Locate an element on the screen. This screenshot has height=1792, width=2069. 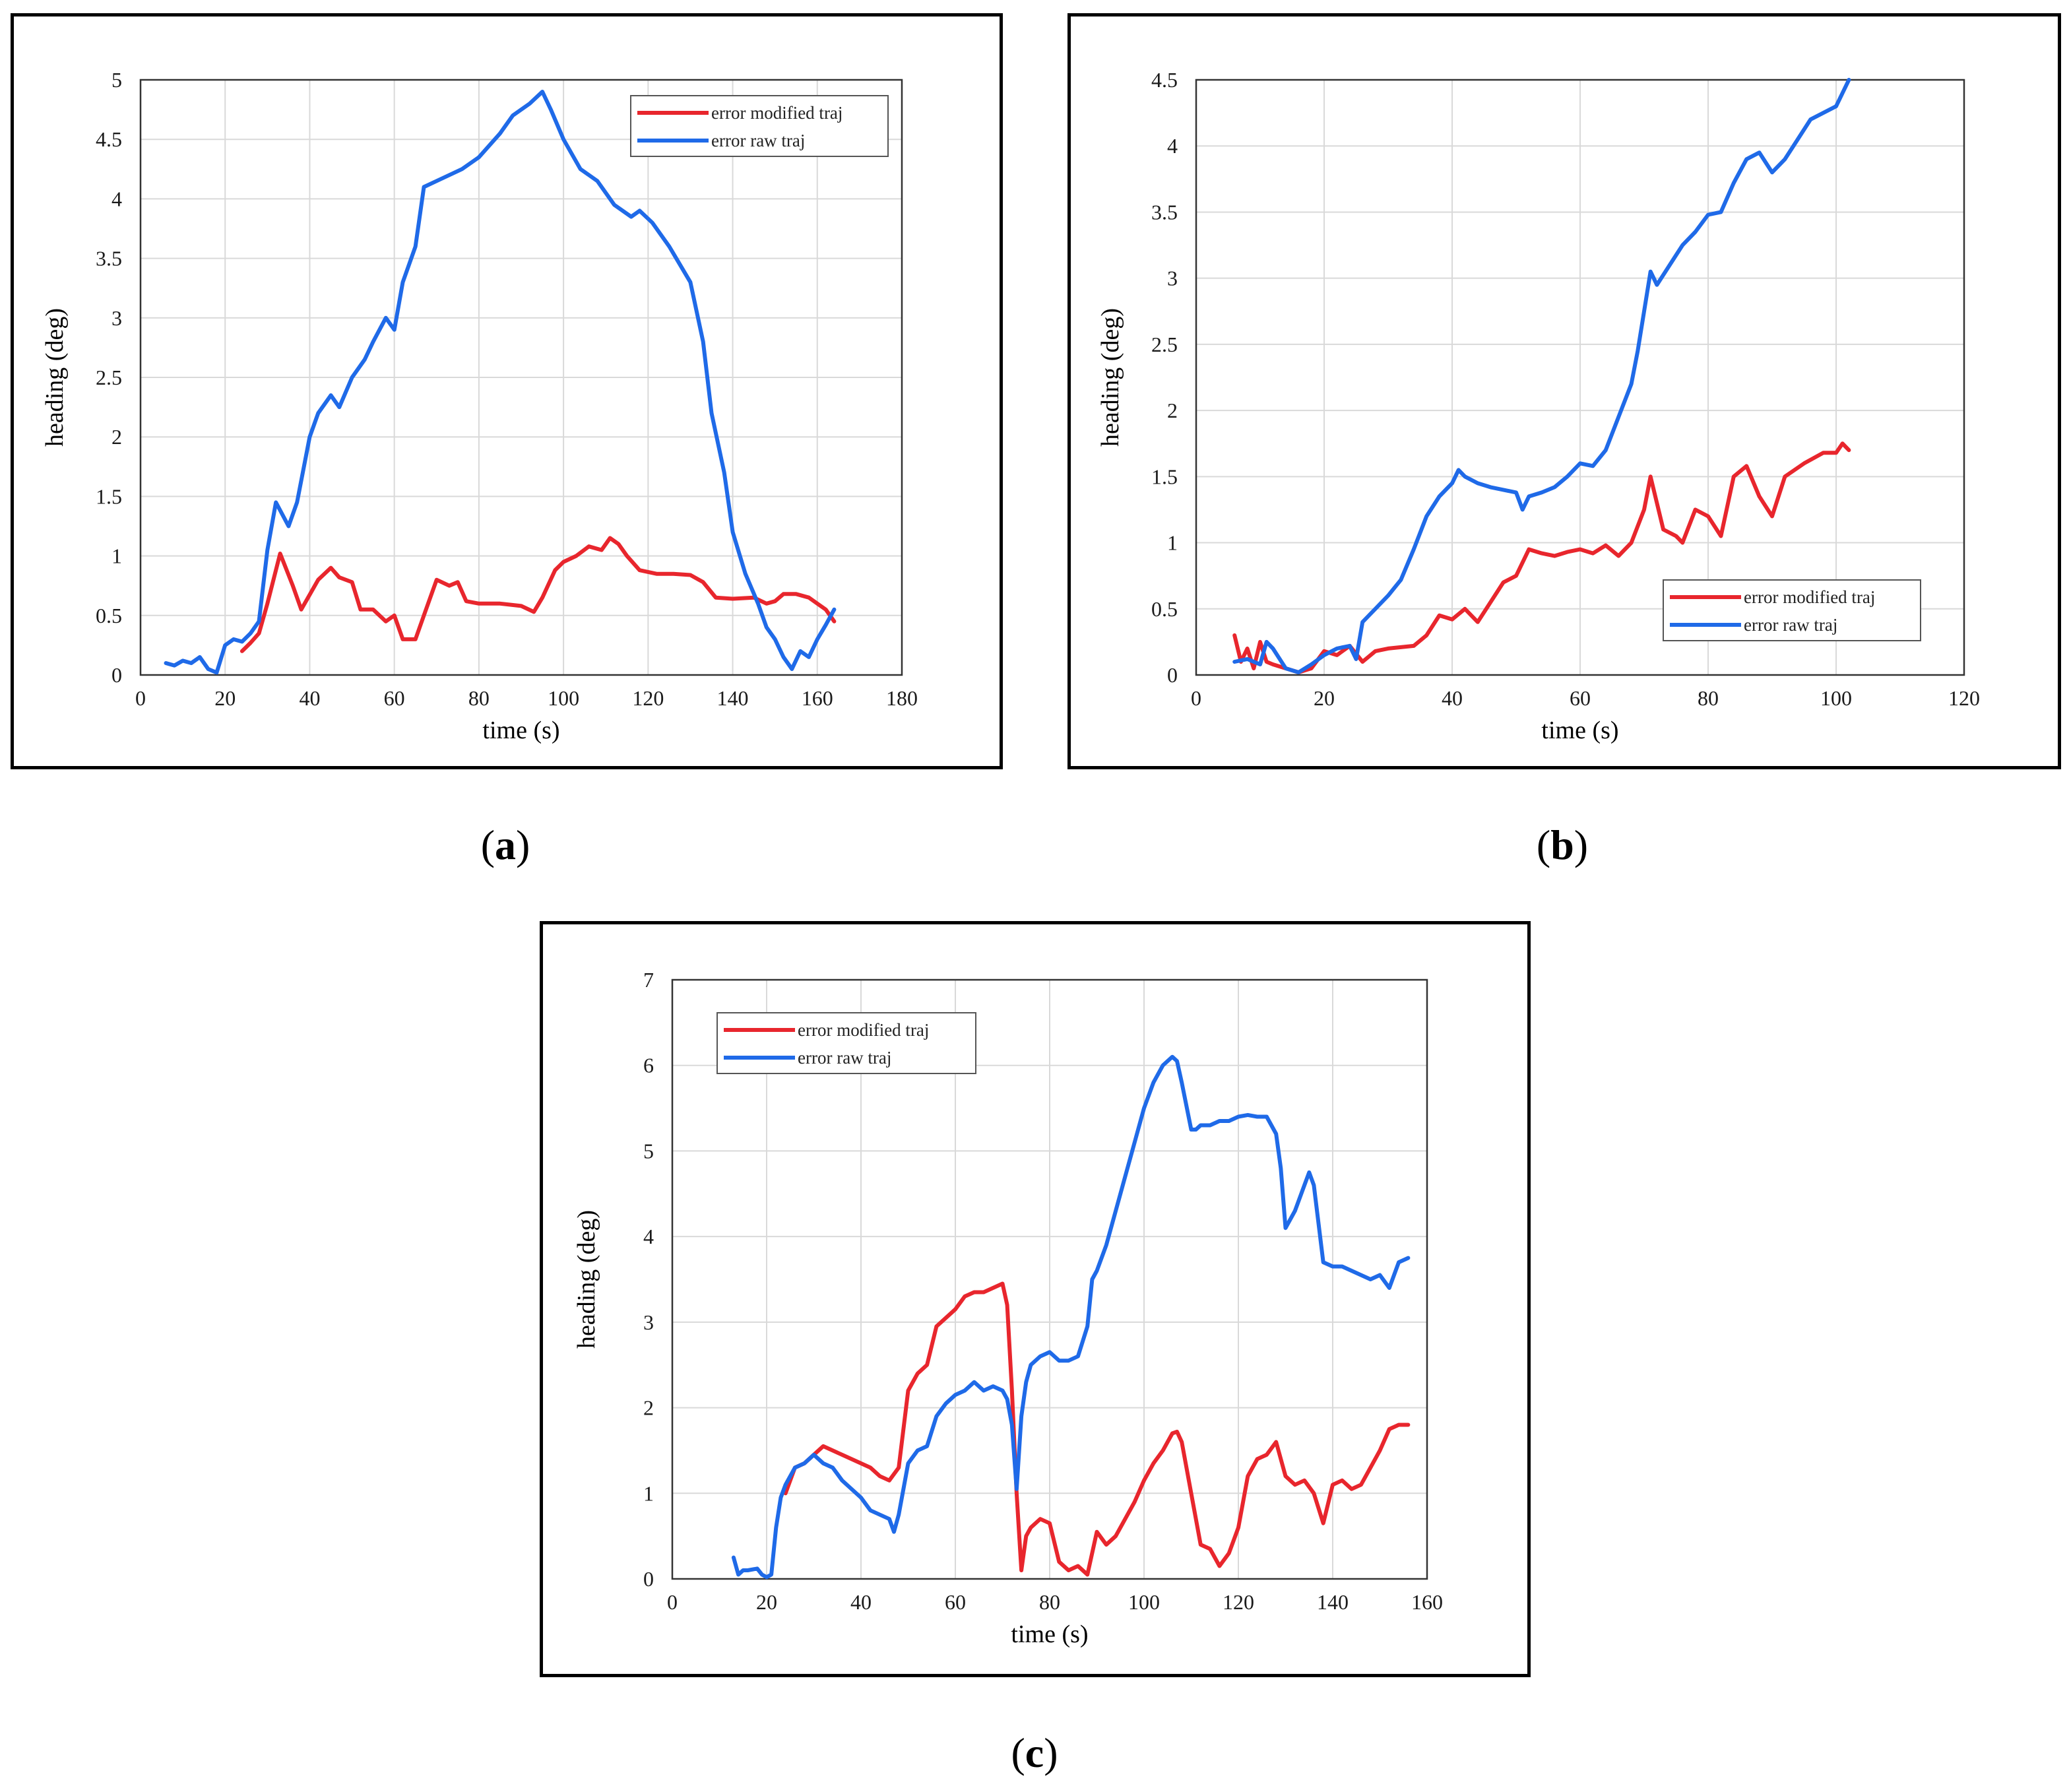
chart-a-x-tick-label: 0 is located at coordinates (140, 698).